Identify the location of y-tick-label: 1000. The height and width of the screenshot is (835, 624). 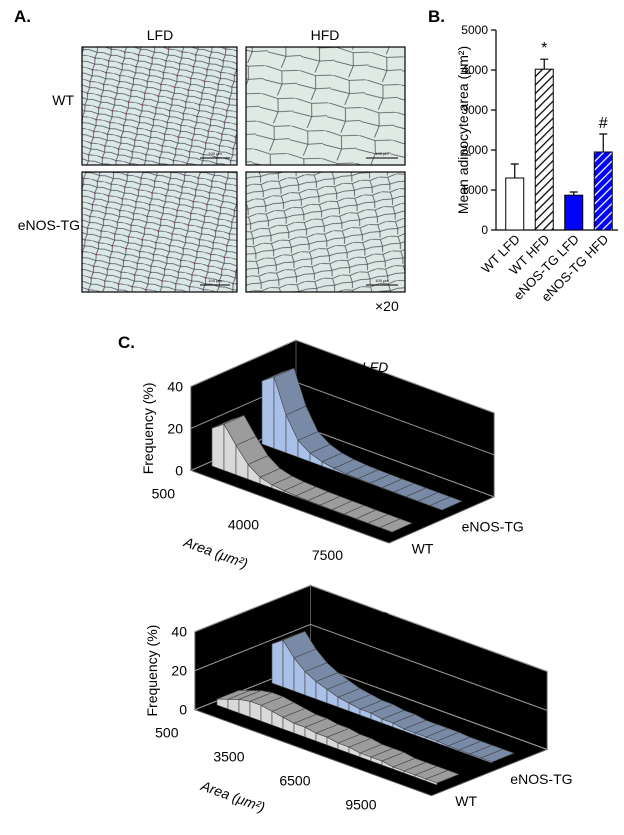
(474, 190).